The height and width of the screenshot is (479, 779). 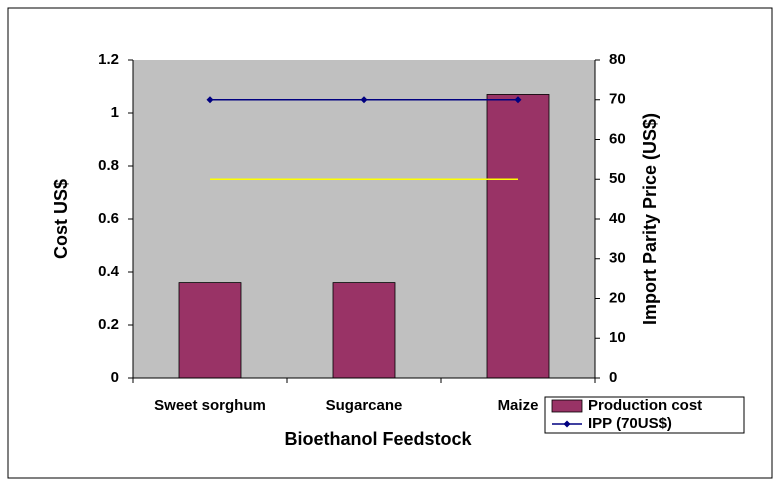 What do you see at coordinates (210, 405) in the screenshot?
I see `x-tick-label: Sweet sorghum` at bounding box center [210, 405].